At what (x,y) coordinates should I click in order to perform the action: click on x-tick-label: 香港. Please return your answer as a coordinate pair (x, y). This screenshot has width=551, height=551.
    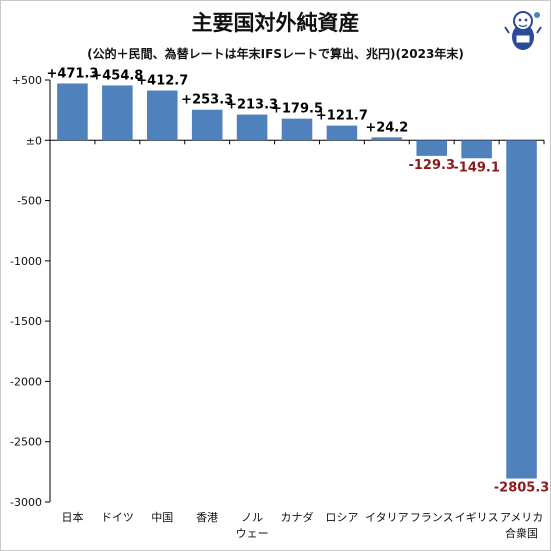
    Looking at the image, I should click on (207, 517).